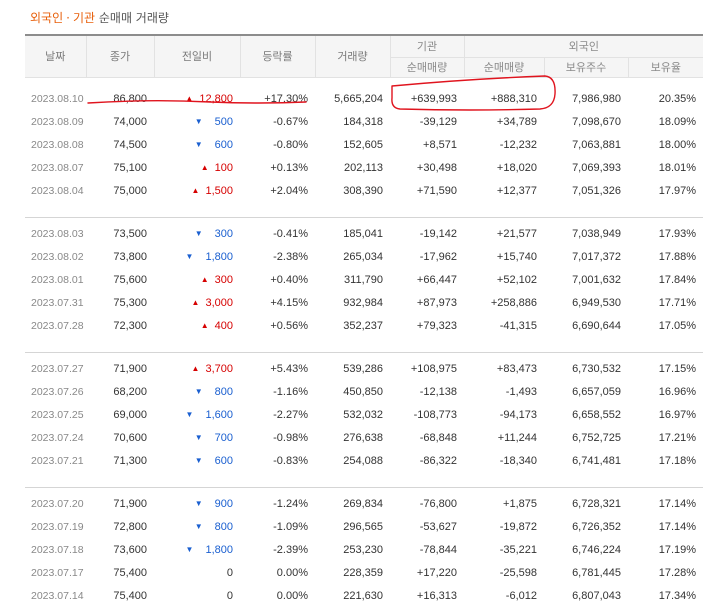 This screenshot has height=608, width=714. I want to click on cell-ratio: 17.18%, so click(677, 461).